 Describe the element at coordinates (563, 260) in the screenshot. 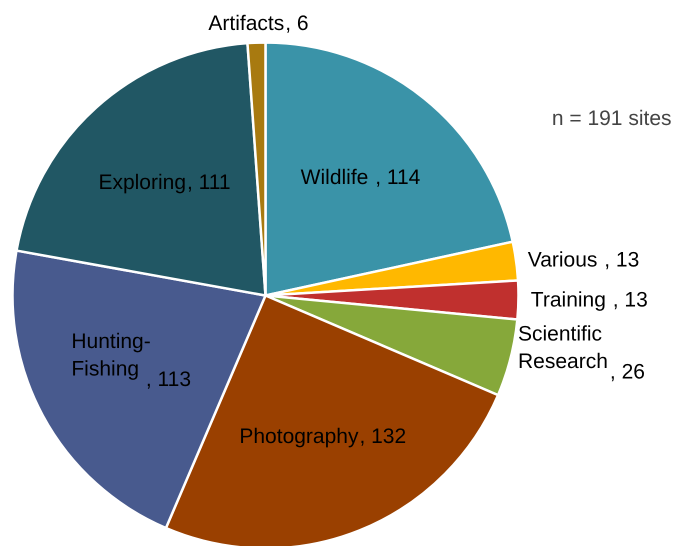

I see `slice-label: Various` at that location.